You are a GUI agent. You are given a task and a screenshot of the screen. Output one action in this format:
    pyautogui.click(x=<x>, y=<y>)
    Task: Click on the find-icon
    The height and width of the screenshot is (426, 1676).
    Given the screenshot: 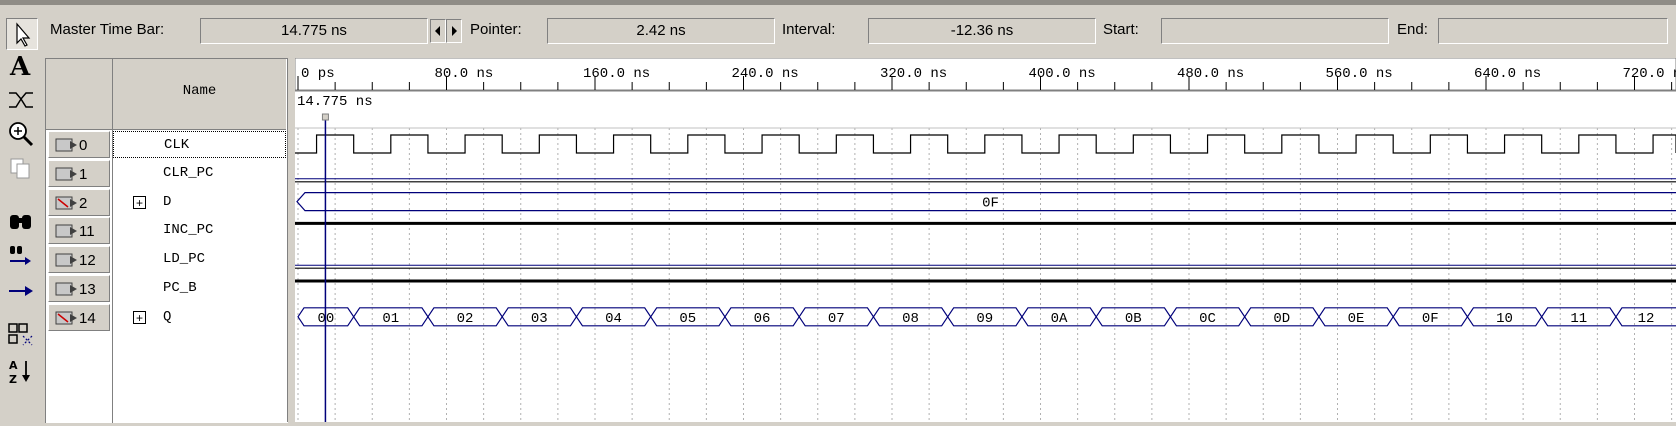 What is the action you would take?
    pyautogui.click(x=21, y=222)
    